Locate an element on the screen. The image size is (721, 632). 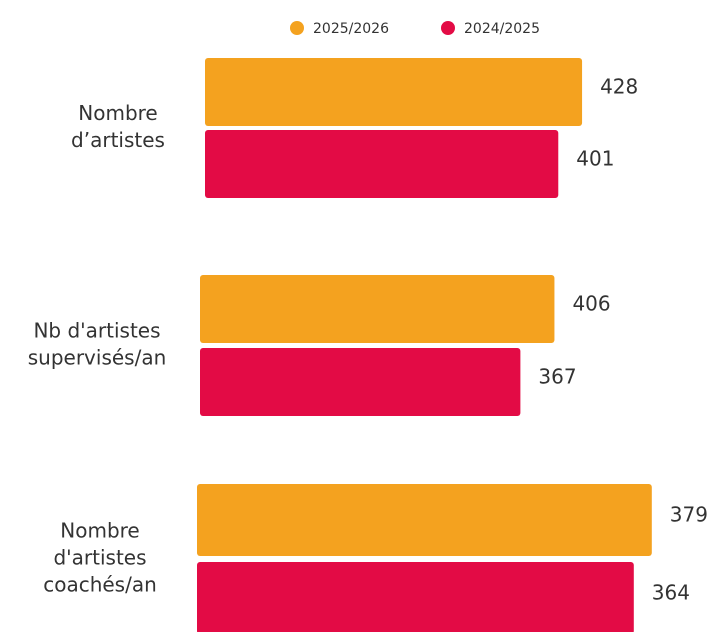
category-label: d’artistes is located at coordinates (118, 140).